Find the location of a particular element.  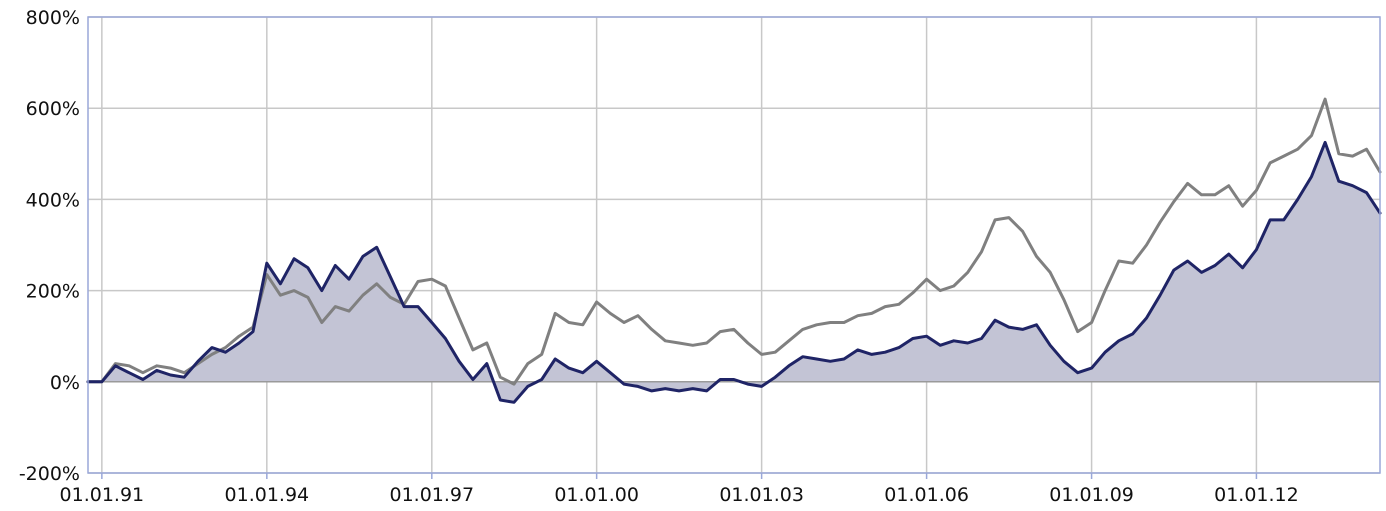

x-tick-label: 01.01.06 is located at coordinates (926, 495).